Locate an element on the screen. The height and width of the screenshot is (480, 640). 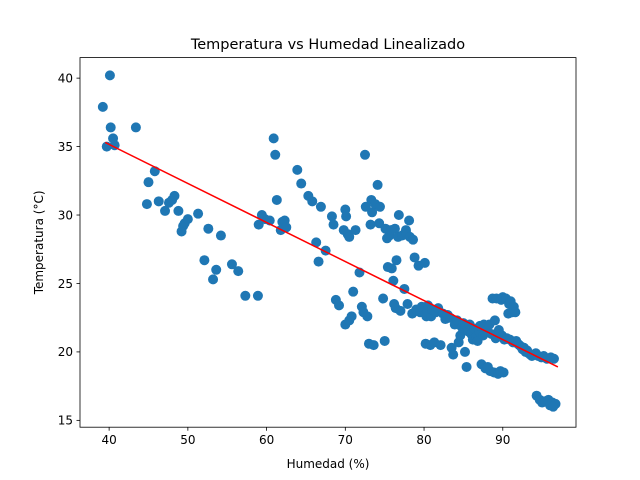
x-tick-label: 70 is located at coordinates (345, 440).